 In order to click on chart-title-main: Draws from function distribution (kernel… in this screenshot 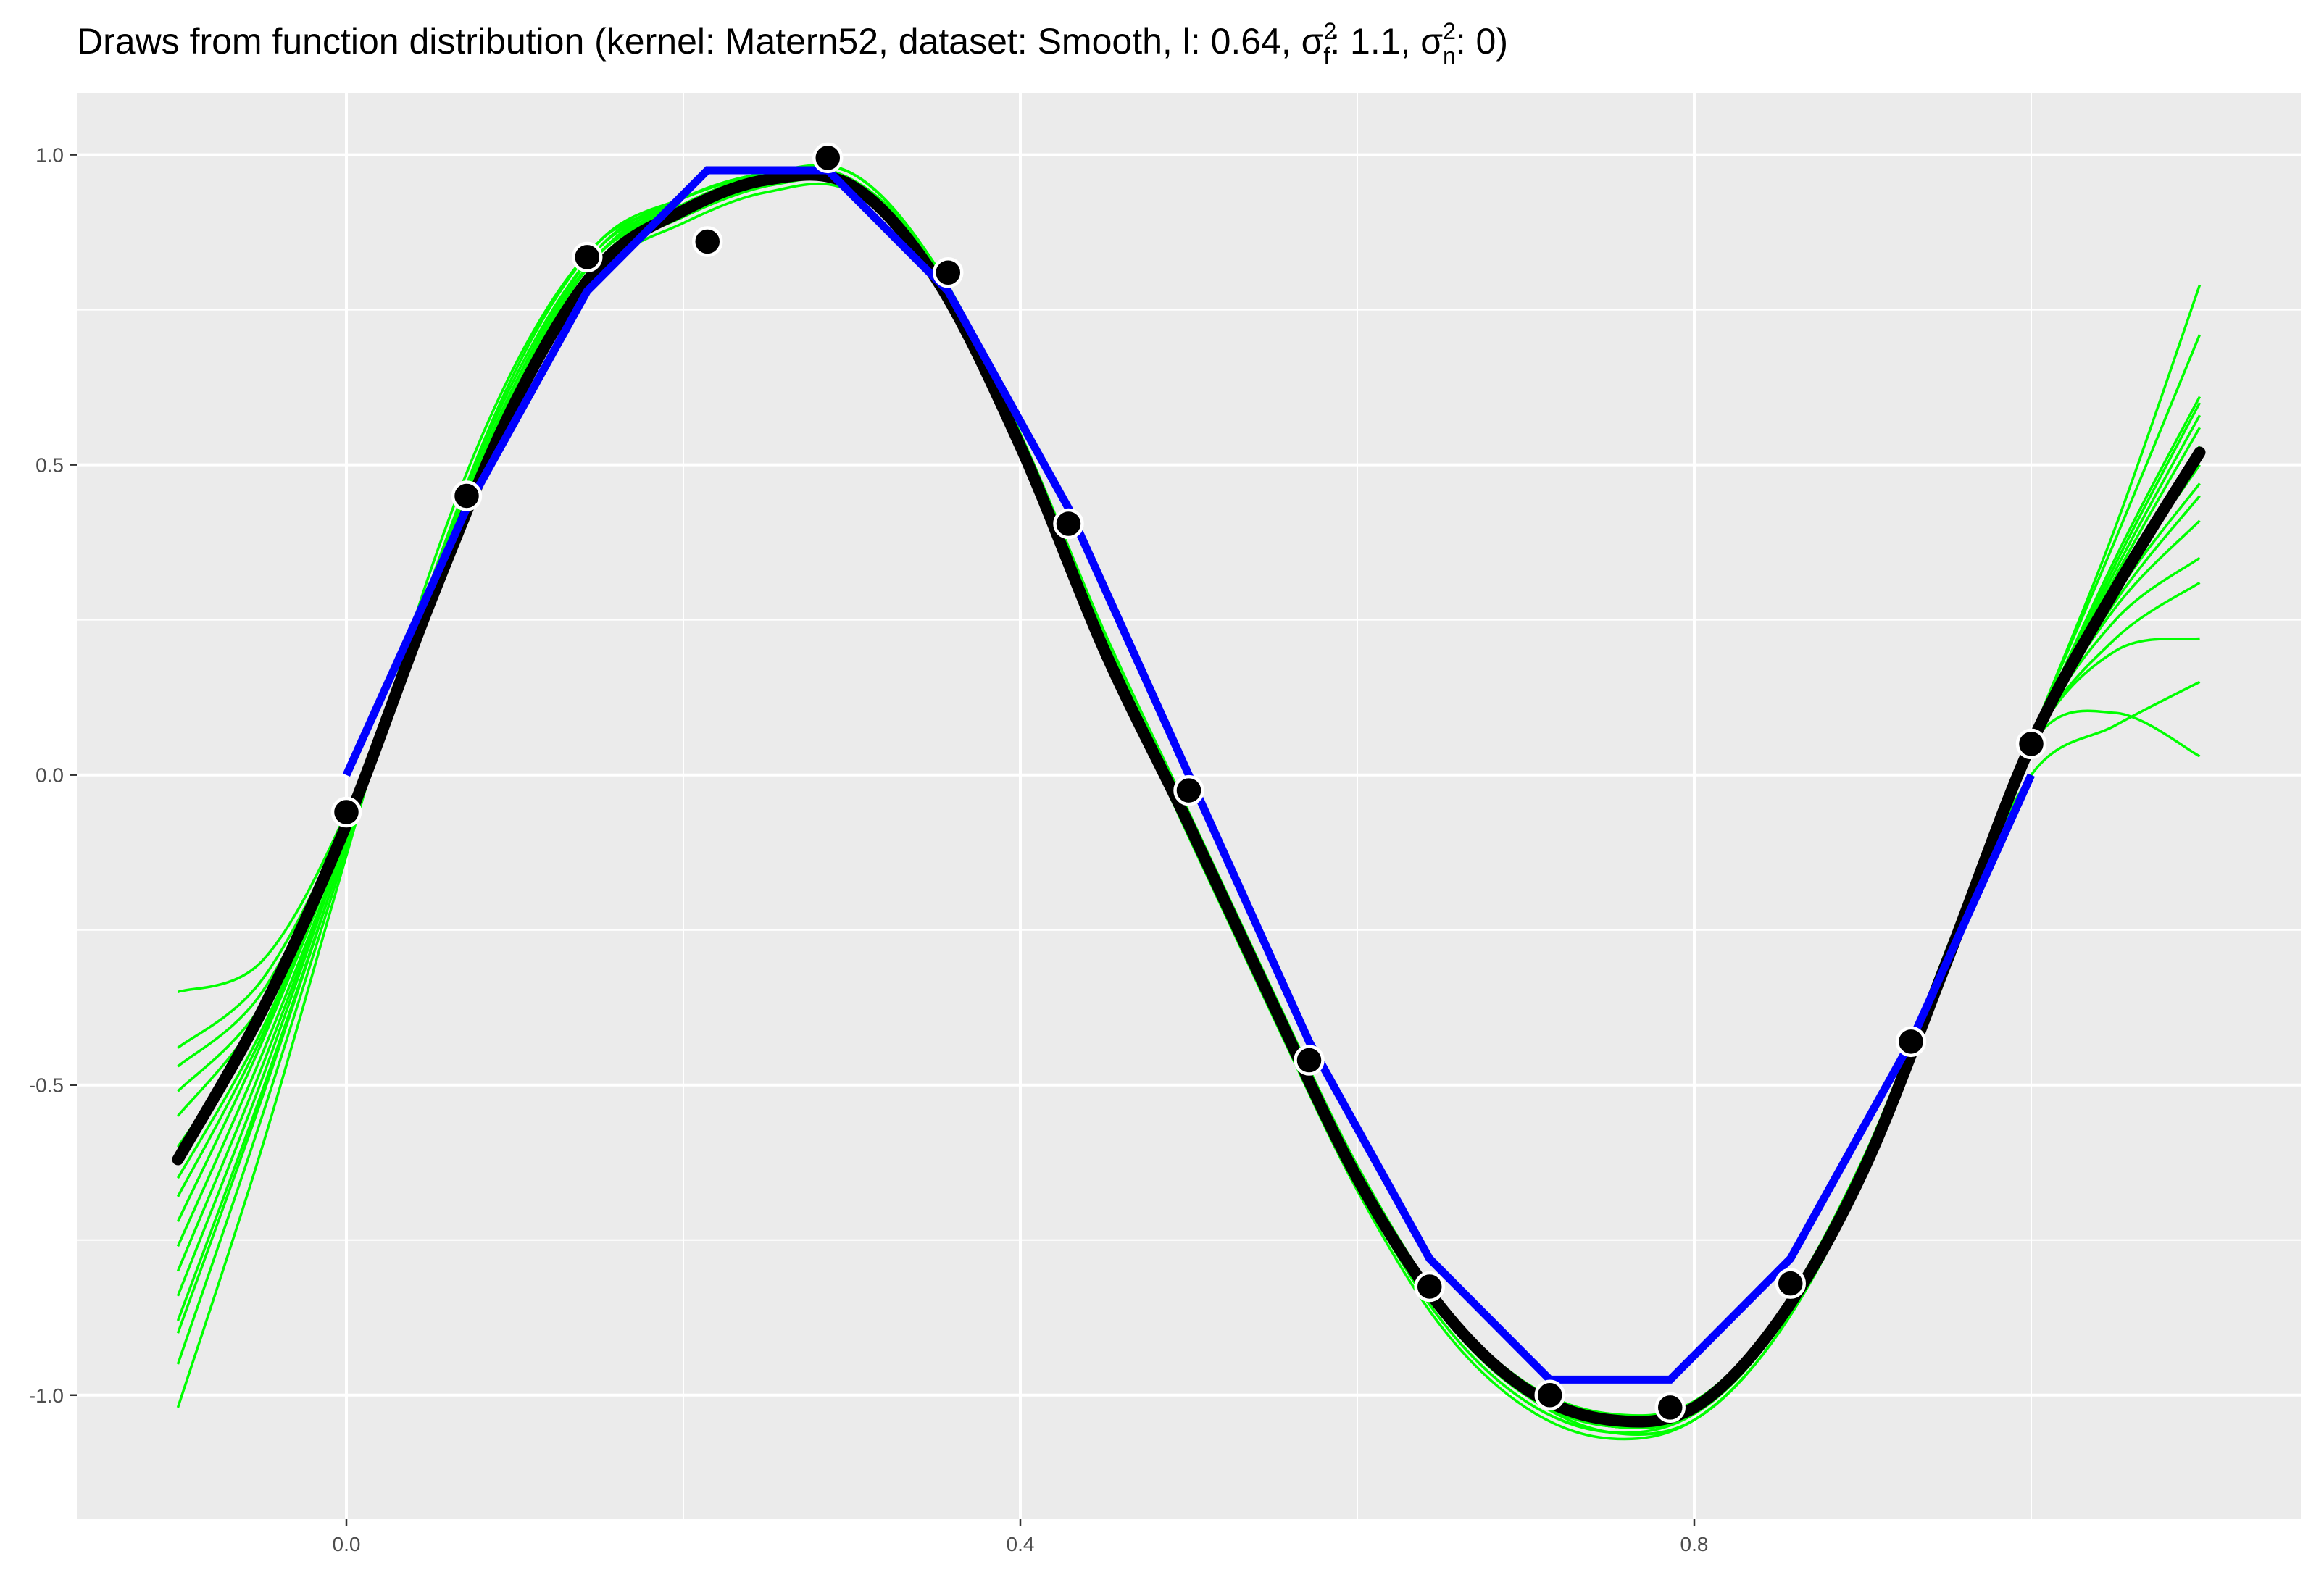, I will do `click(700, 42)`.